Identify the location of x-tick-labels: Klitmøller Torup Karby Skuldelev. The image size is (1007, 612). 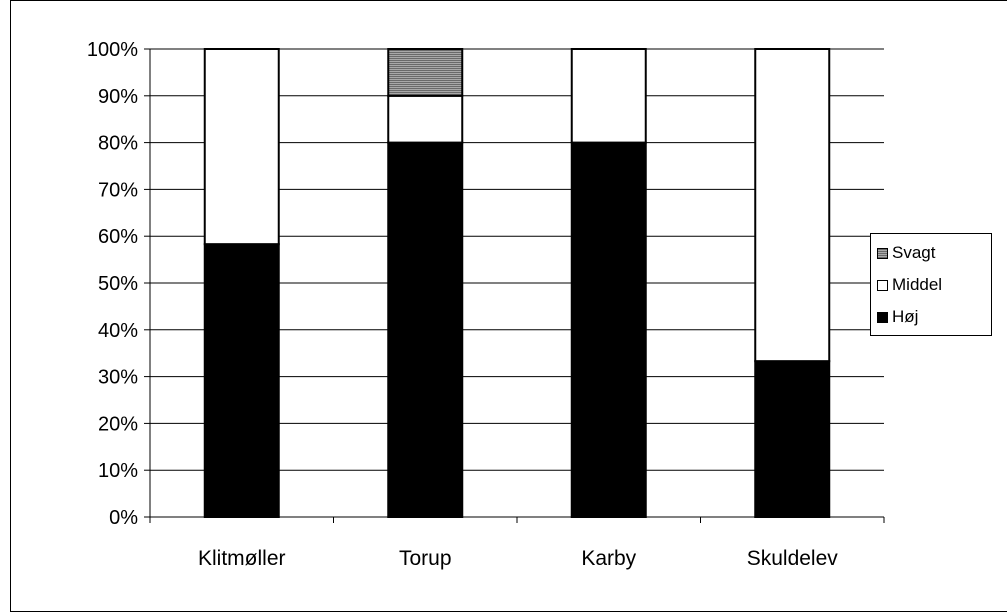
(518, 558).